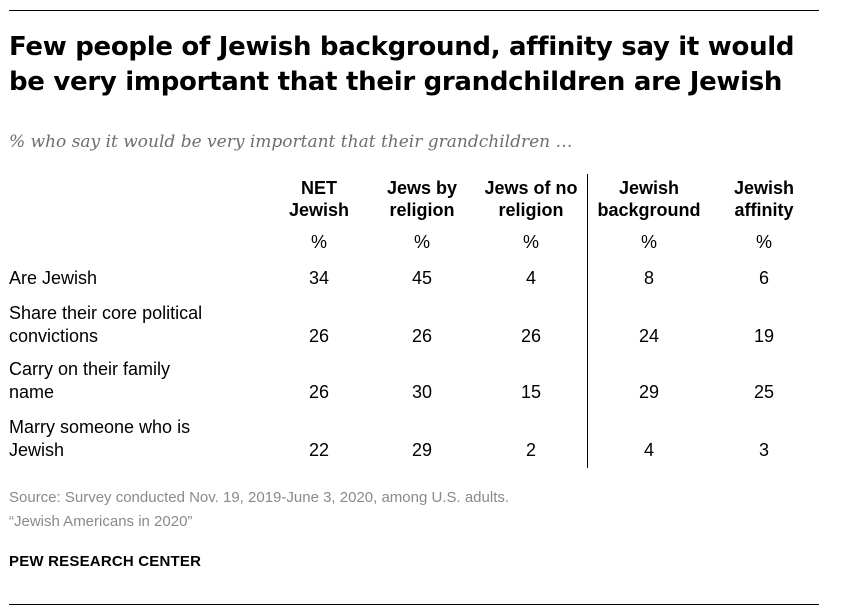 This screenshot has height=614, width=842. What do you see at coordinates (764, 199) in the screenshot?
I see `column-header: Jewish affinity` at bounding box center [764, 199].